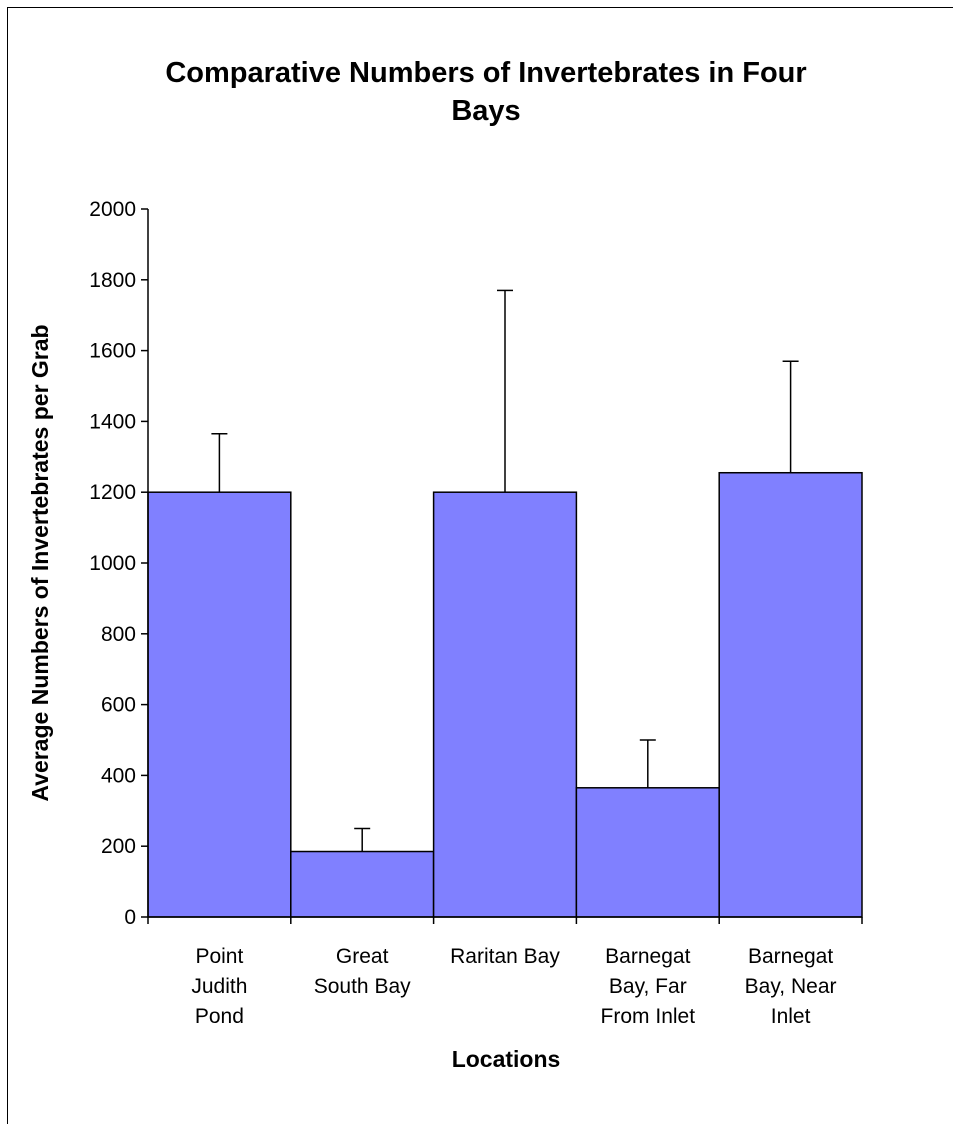  I want to click on y-tick-label: 1800, so click(112, 280).